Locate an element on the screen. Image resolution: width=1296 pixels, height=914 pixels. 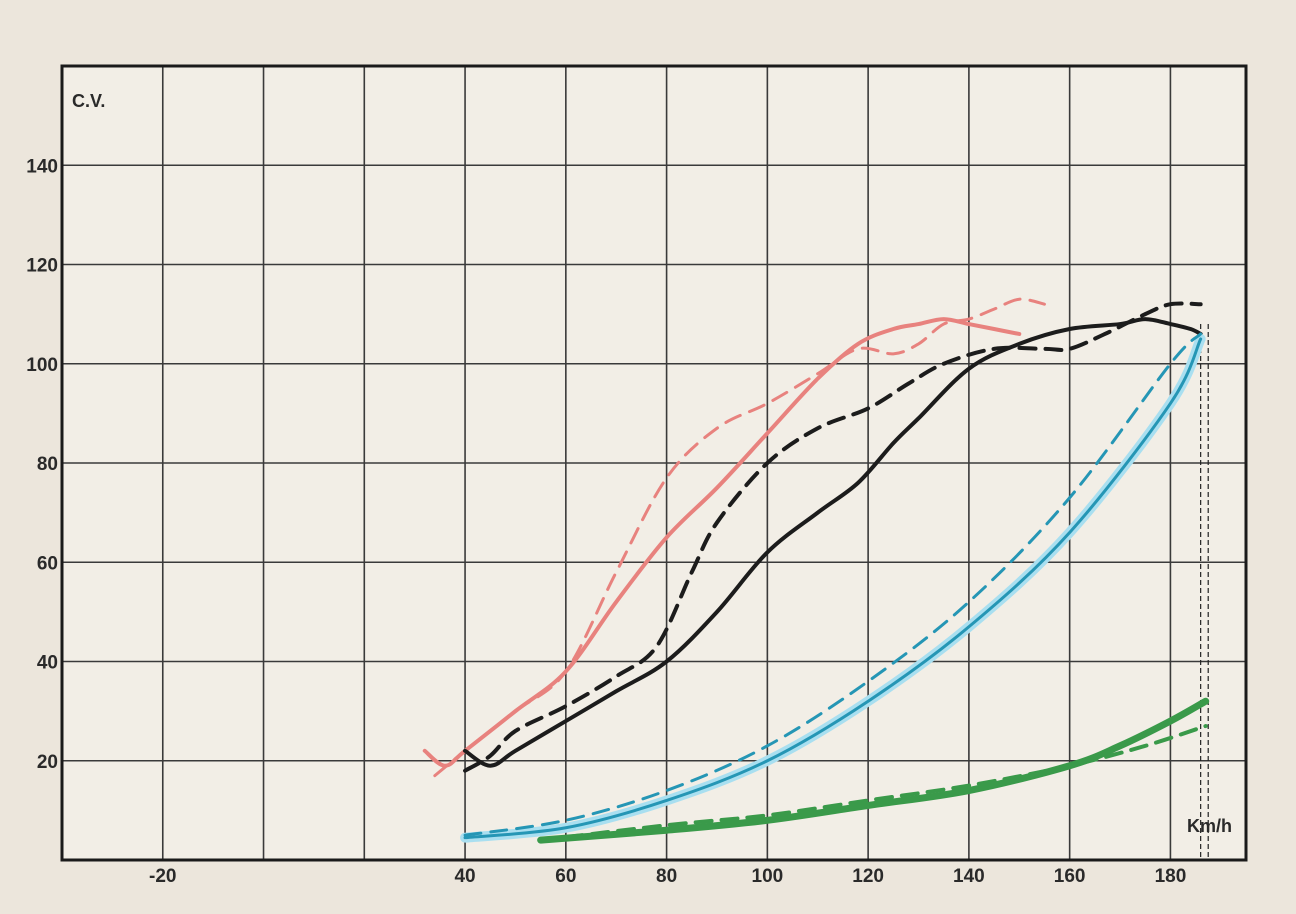
y-tick-label: 120 is located at coordinates (42, 266).